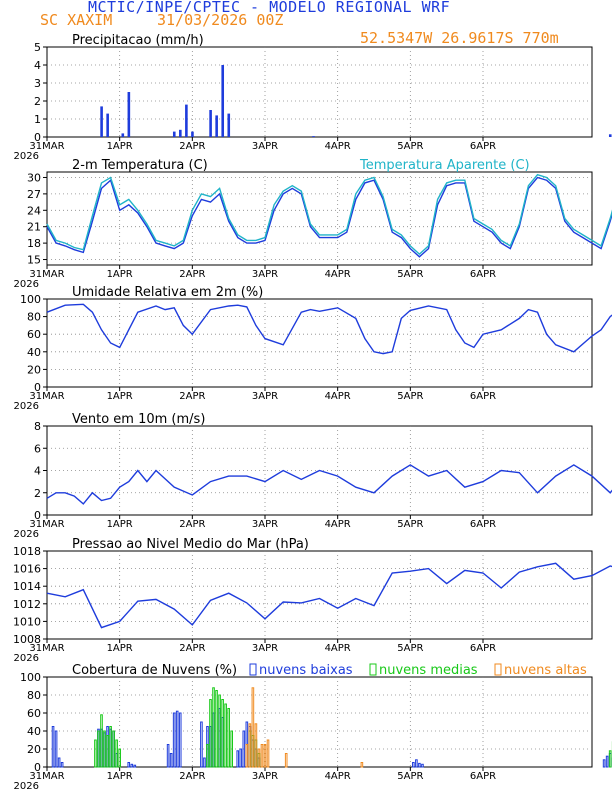 This screenshot has height=792, width=612. Describe the element at coordinates (120, 396) in the screenshot. I see `rh-xtick-label: 1APR` at that location.